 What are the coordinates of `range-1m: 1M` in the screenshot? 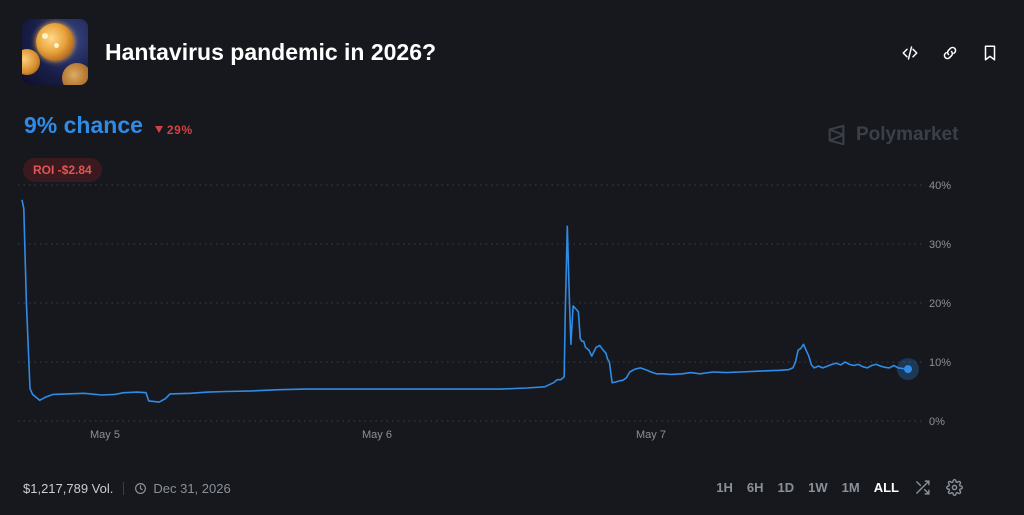 It's located at (850, 487).